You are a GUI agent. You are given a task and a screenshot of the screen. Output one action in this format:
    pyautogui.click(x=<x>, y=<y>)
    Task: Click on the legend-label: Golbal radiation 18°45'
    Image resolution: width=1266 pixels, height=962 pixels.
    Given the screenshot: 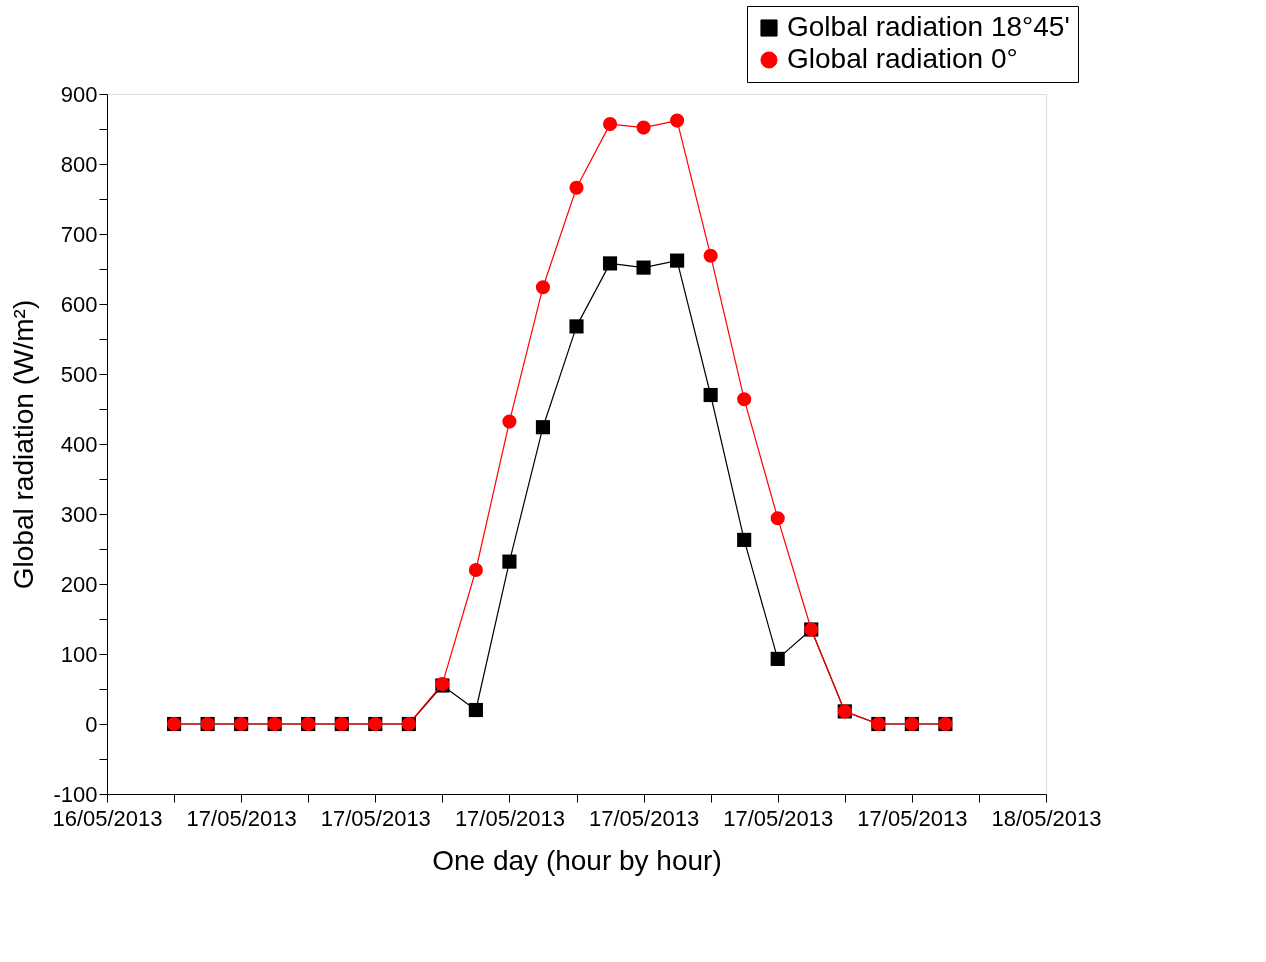 What is the action you would take?
    pyautogui.click(x=928, y=26)
    